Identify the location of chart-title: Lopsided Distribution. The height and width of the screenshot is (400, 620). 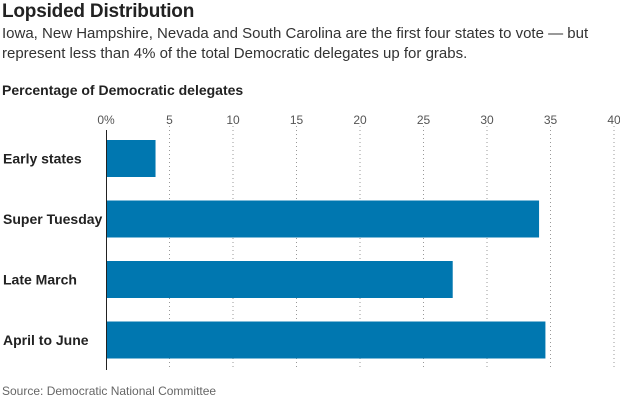
(98, 11).